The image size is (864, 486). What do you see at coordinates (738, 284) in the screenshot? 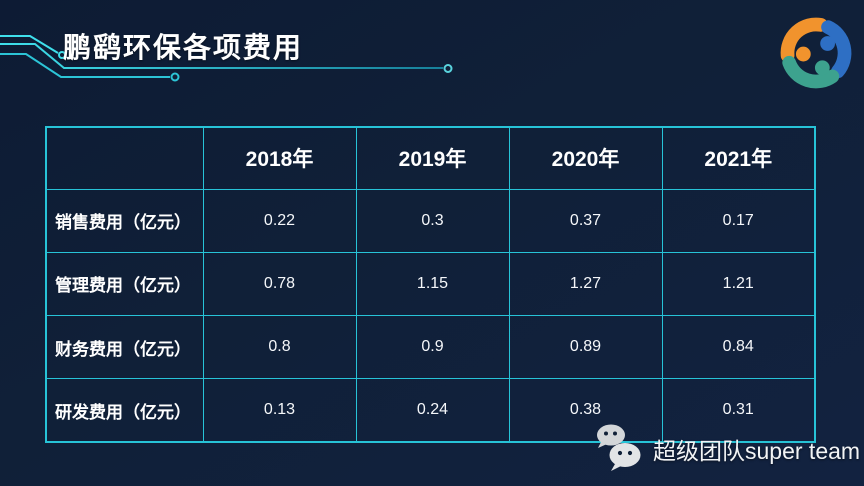
I see `cell-value: 1.21` at bounding box center [738, 284].